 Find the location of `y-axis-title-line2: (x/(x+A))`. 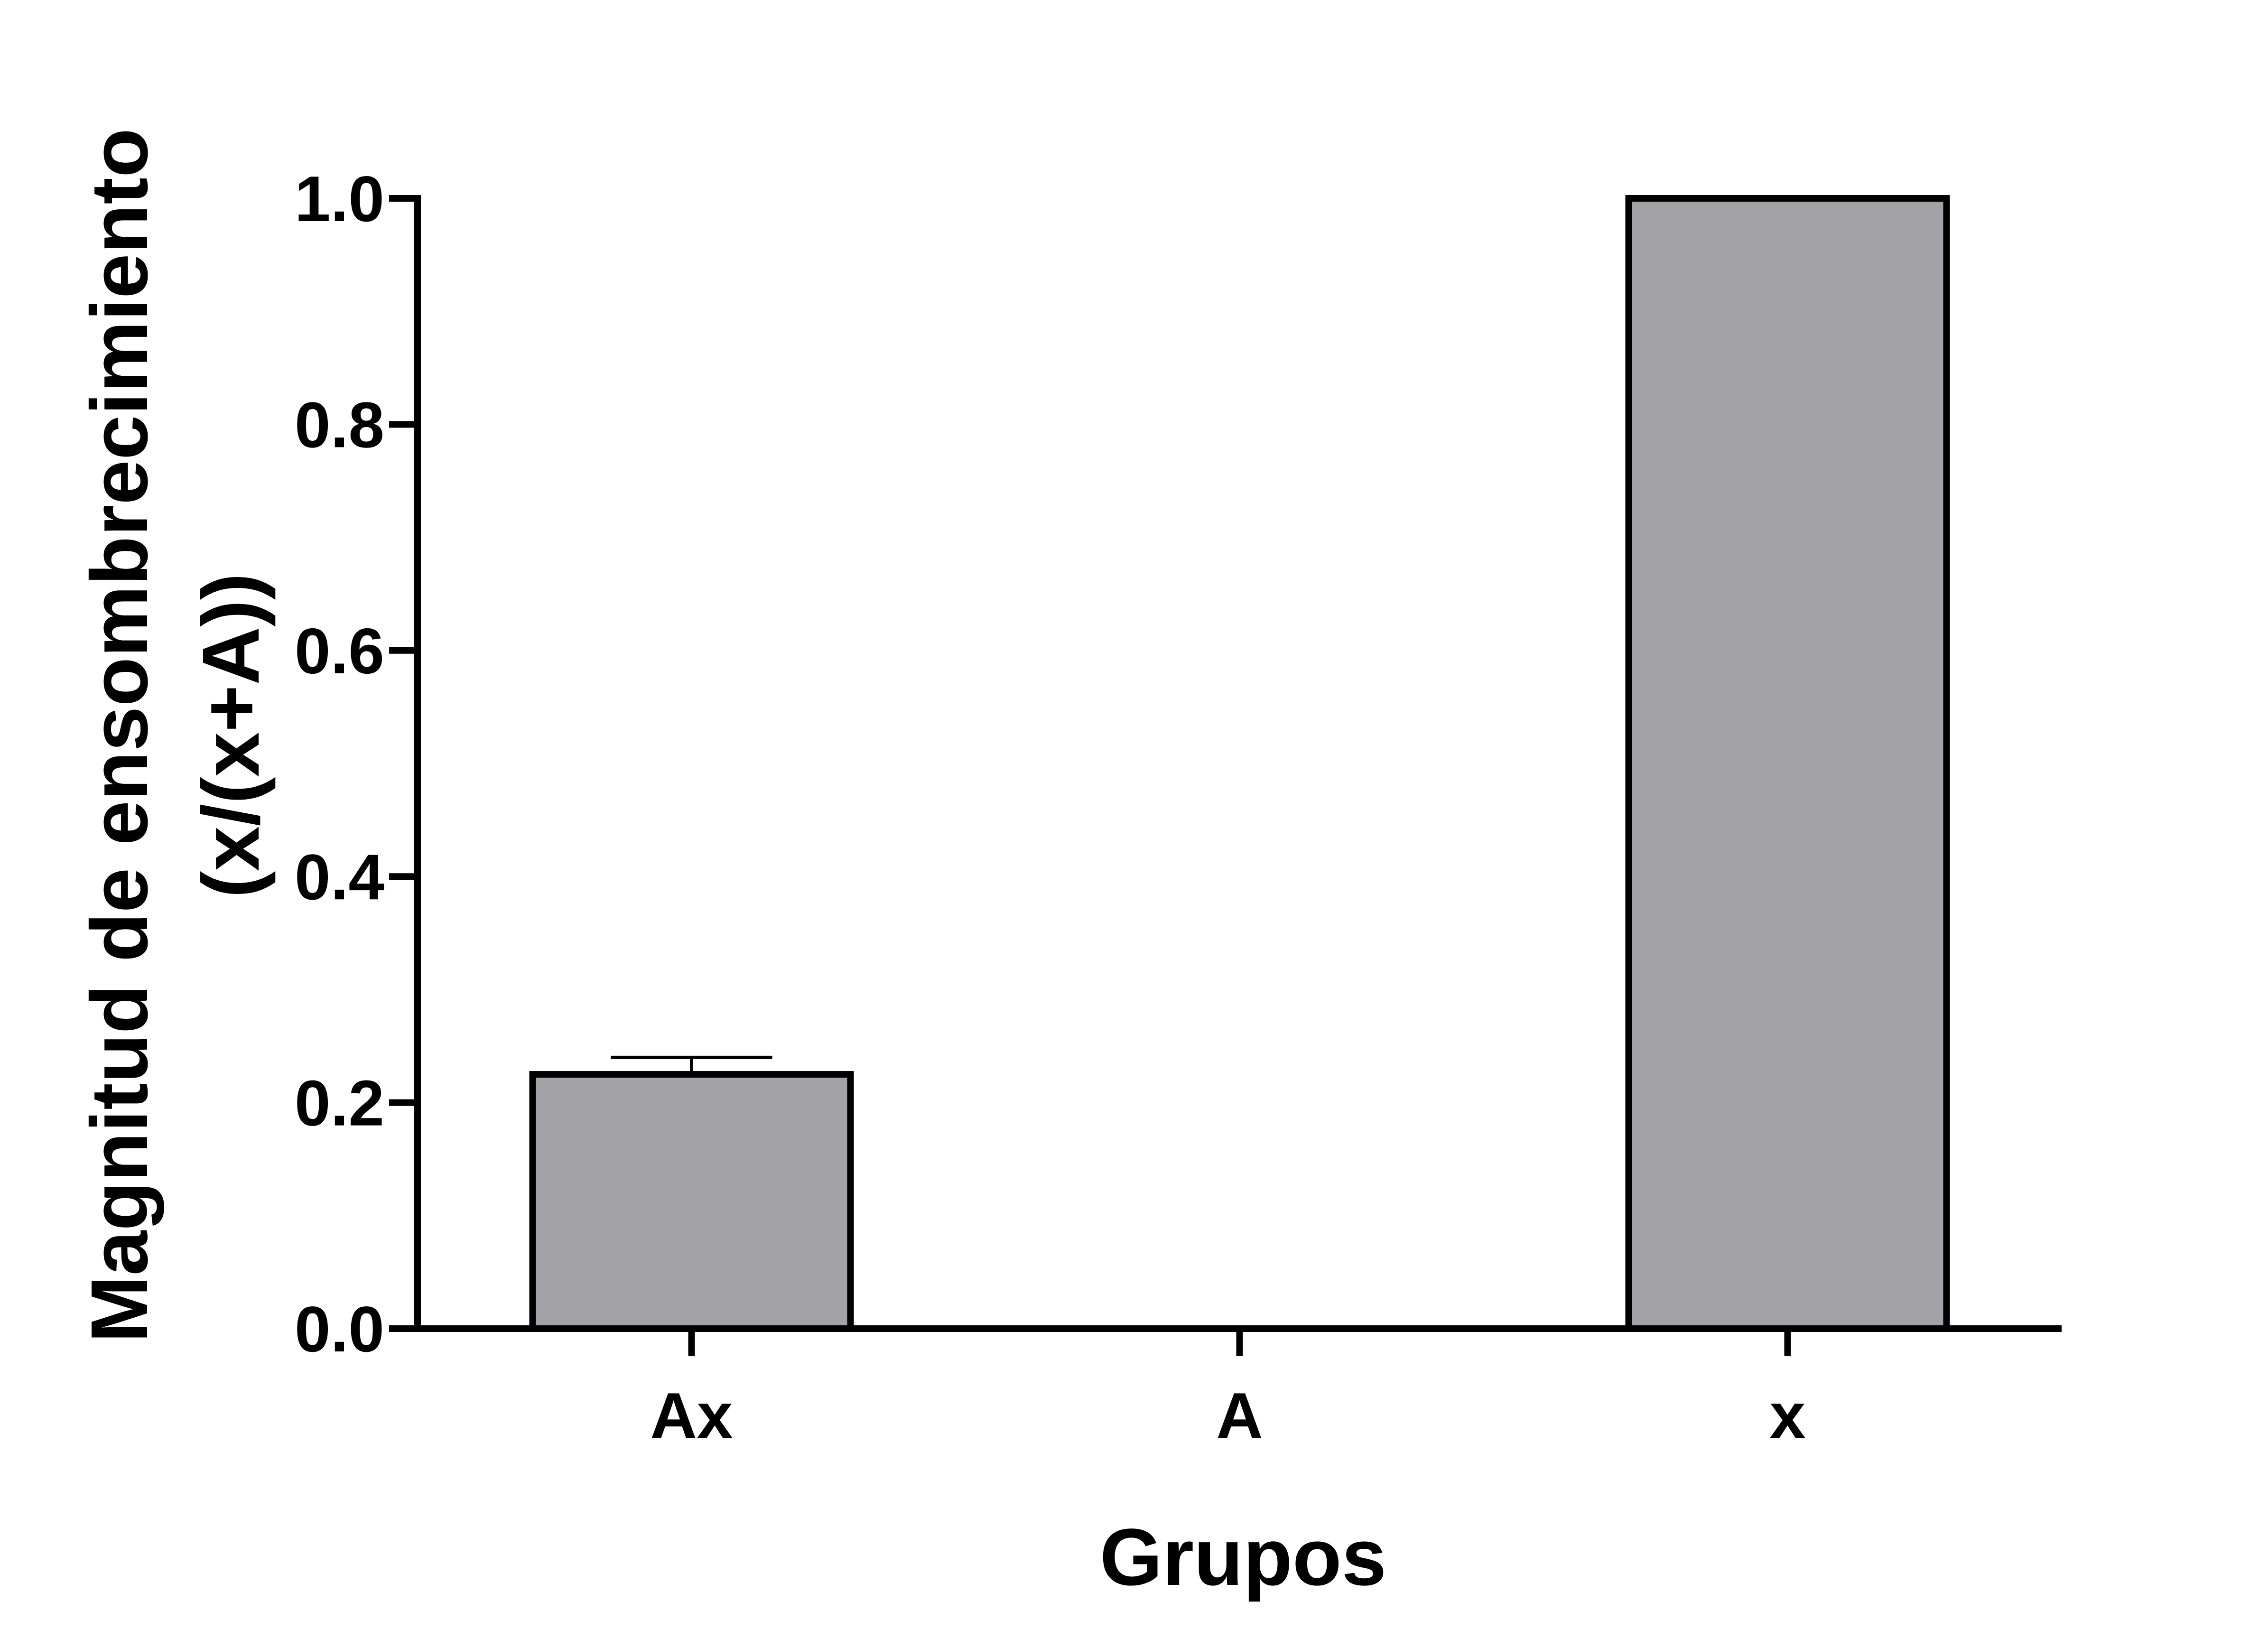

y-axis-title-line2: (x/(x+A)) is located at coordinates (231, 736).